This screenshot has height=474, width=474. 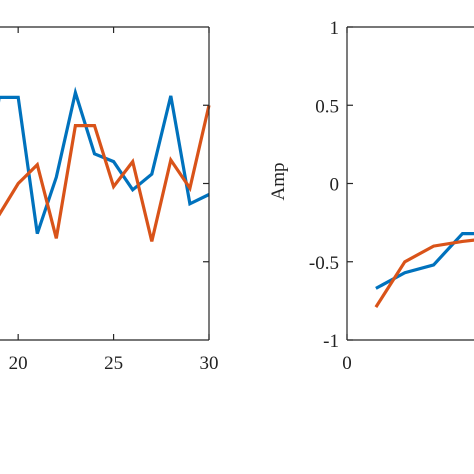 I want to click on x-tick-label: 0, so click(x=347, y=363).